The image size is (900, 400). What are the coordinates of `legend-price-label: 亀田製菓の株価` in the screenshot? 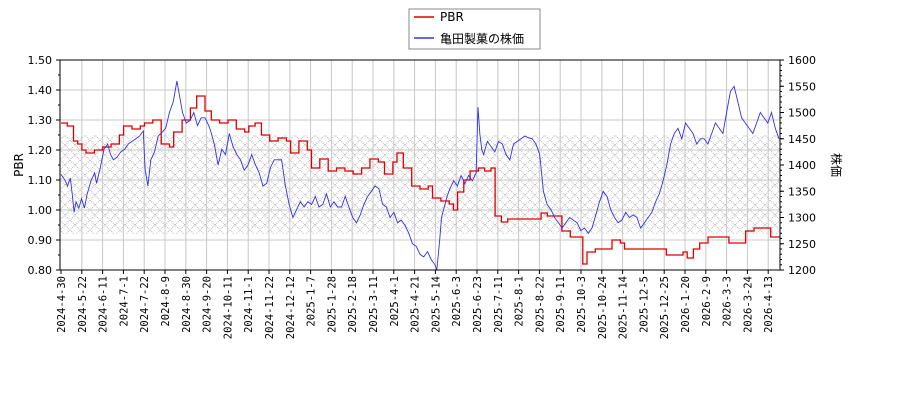 It's located at (482, 38).